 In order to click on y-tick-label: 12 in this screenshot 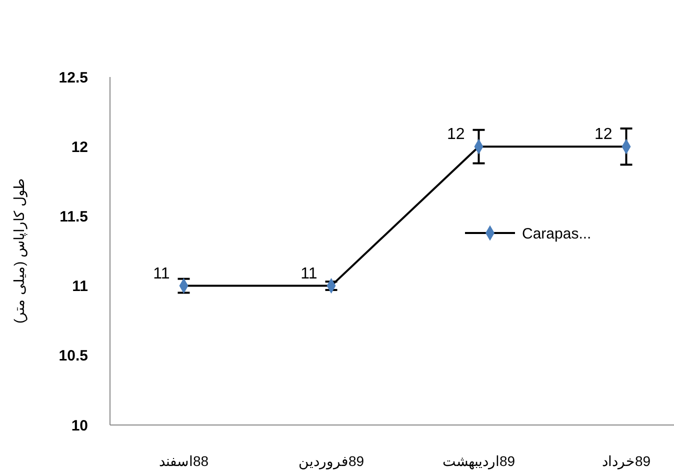, I will do `click(79, 147)`.